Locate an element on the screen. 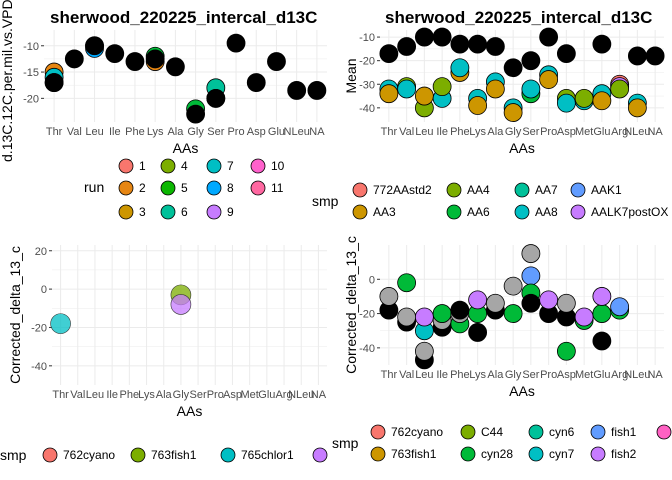  p2-ytick-label: -40 is located at coordinates (367, 109).